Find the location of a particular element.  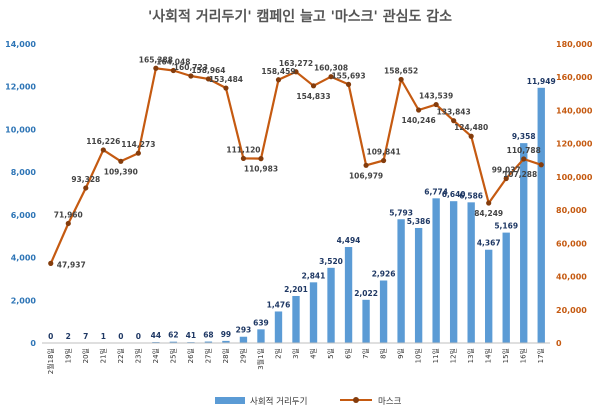

line-data-label: 164,048 is located at coordinates (173, 61).